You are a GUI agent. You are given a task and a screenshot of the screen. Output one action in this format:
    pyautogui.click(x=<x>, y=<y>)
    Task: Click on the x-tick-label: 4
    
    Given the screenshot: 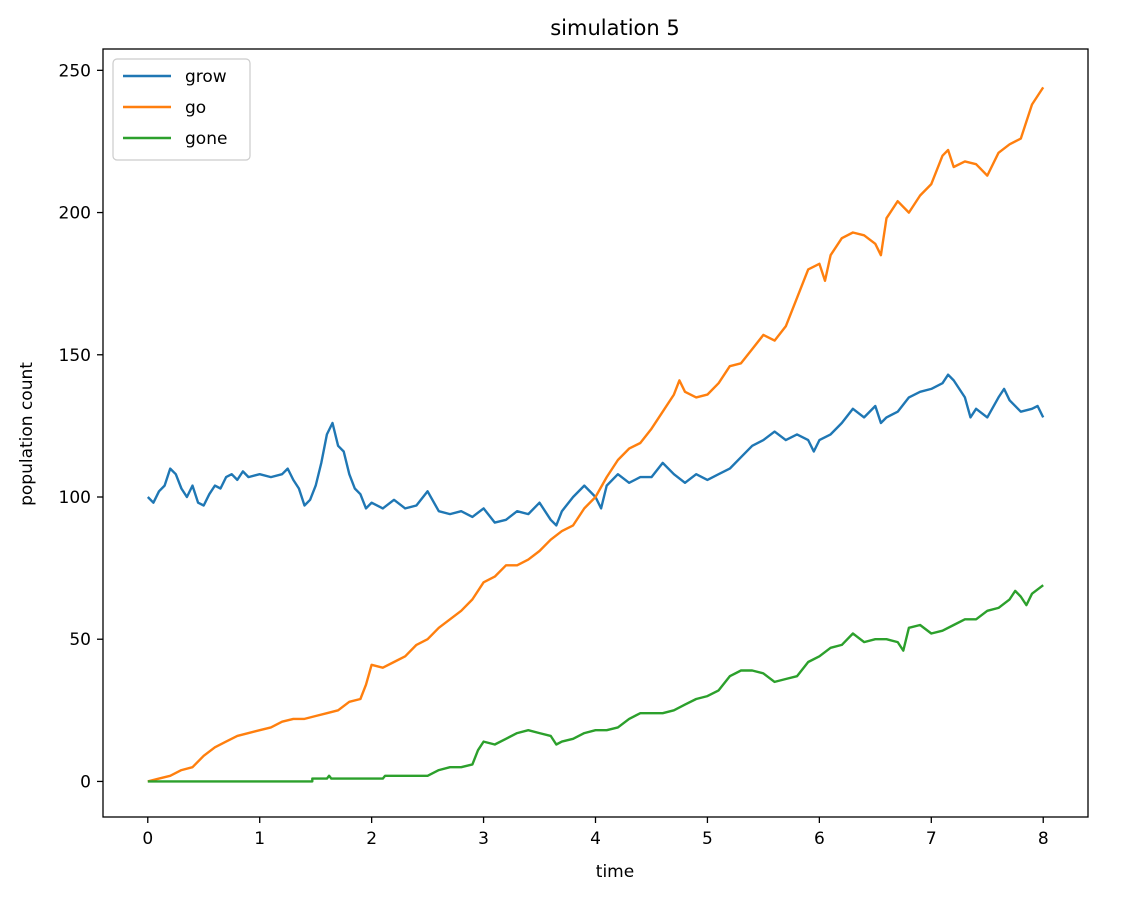 What is the action you would take?
    pyautogui.click(x=595, y=839)
    